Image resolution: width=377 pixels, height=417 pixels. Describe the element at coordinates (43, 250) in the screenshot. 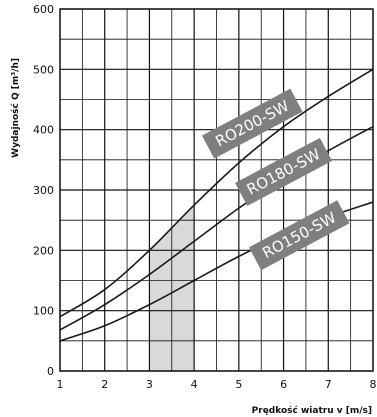

I see `y-tick-label: 200` at that location.